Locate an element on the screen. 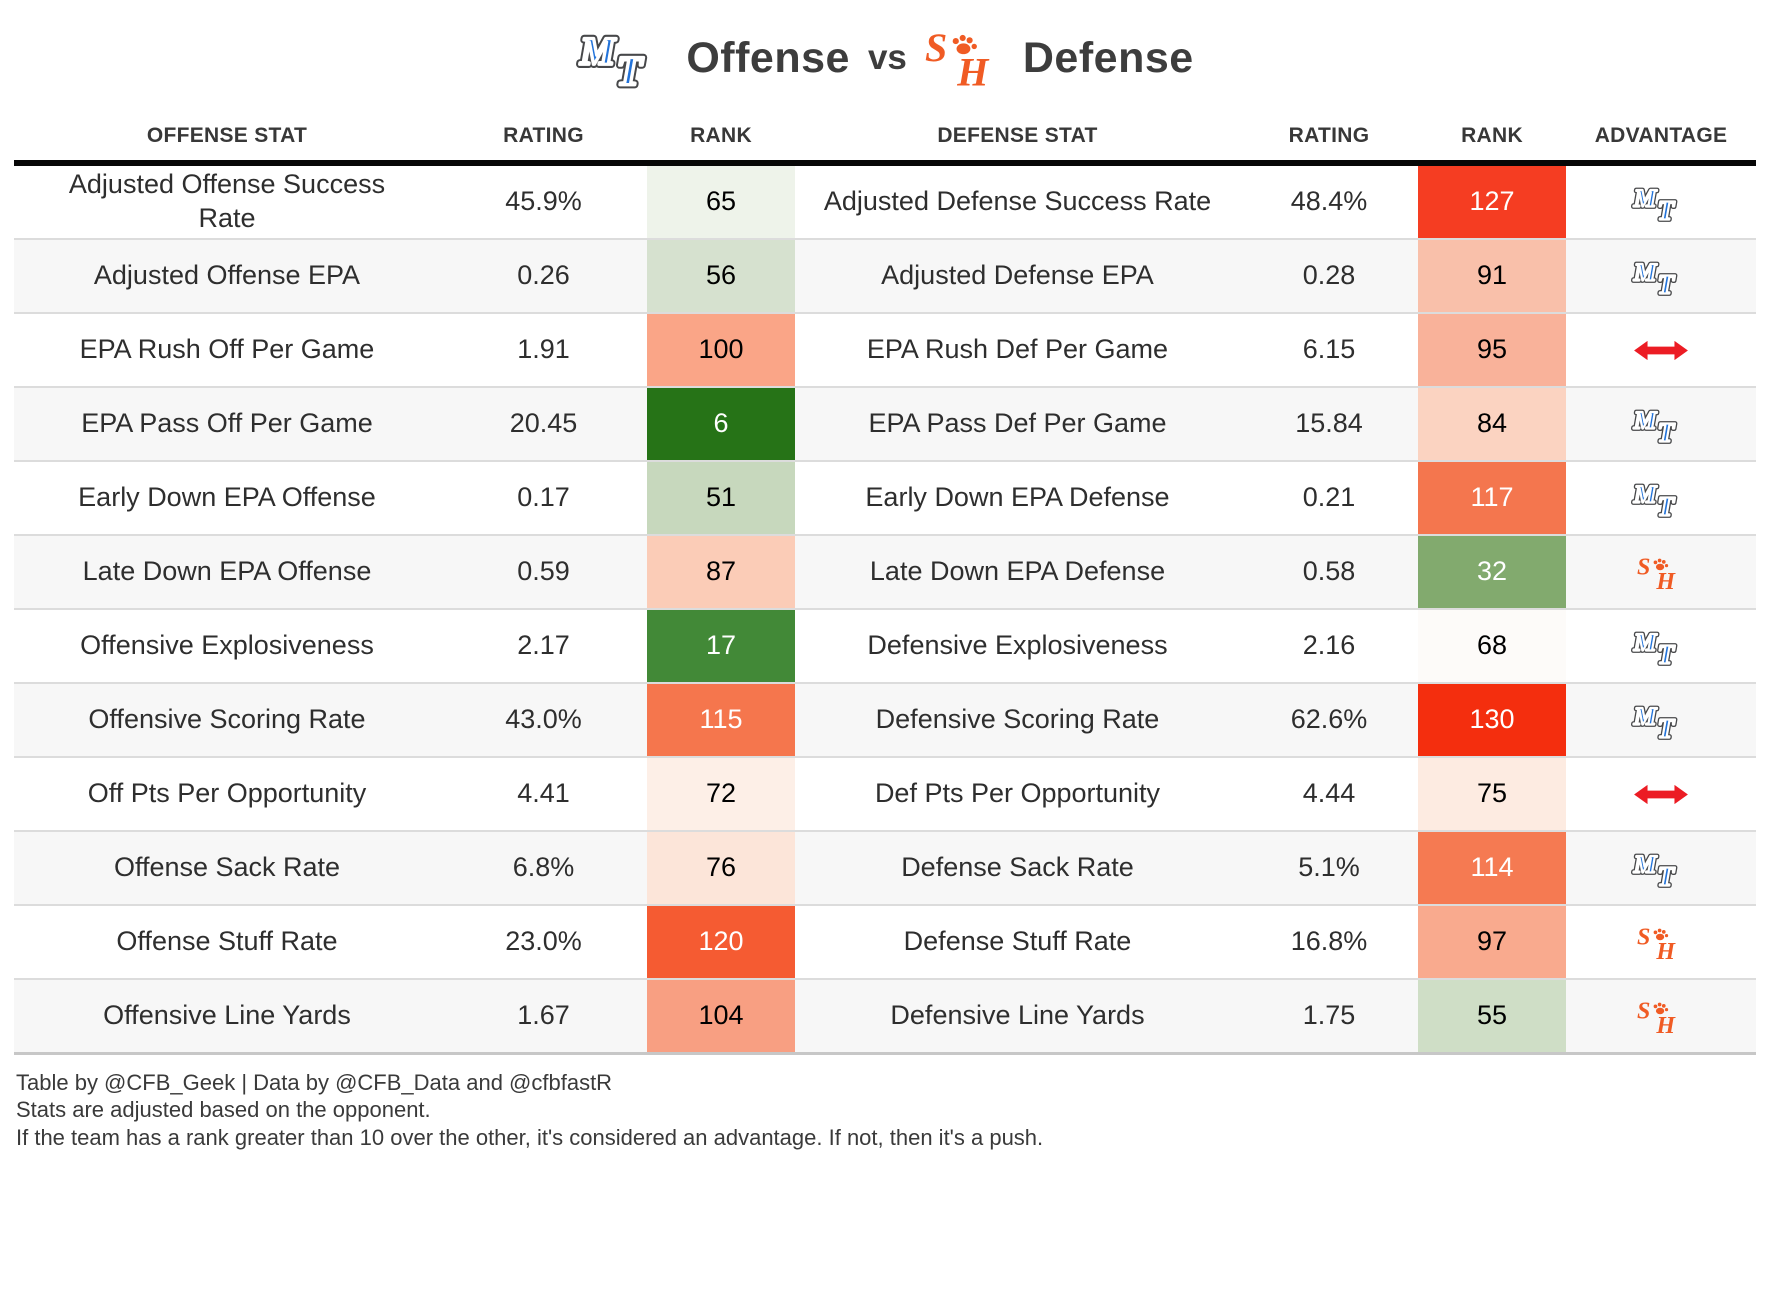 Image resolution: width=1770 pixels, height=1312 pixels. defense-rank-badge: 75 is located at coordinates (1492, 794).